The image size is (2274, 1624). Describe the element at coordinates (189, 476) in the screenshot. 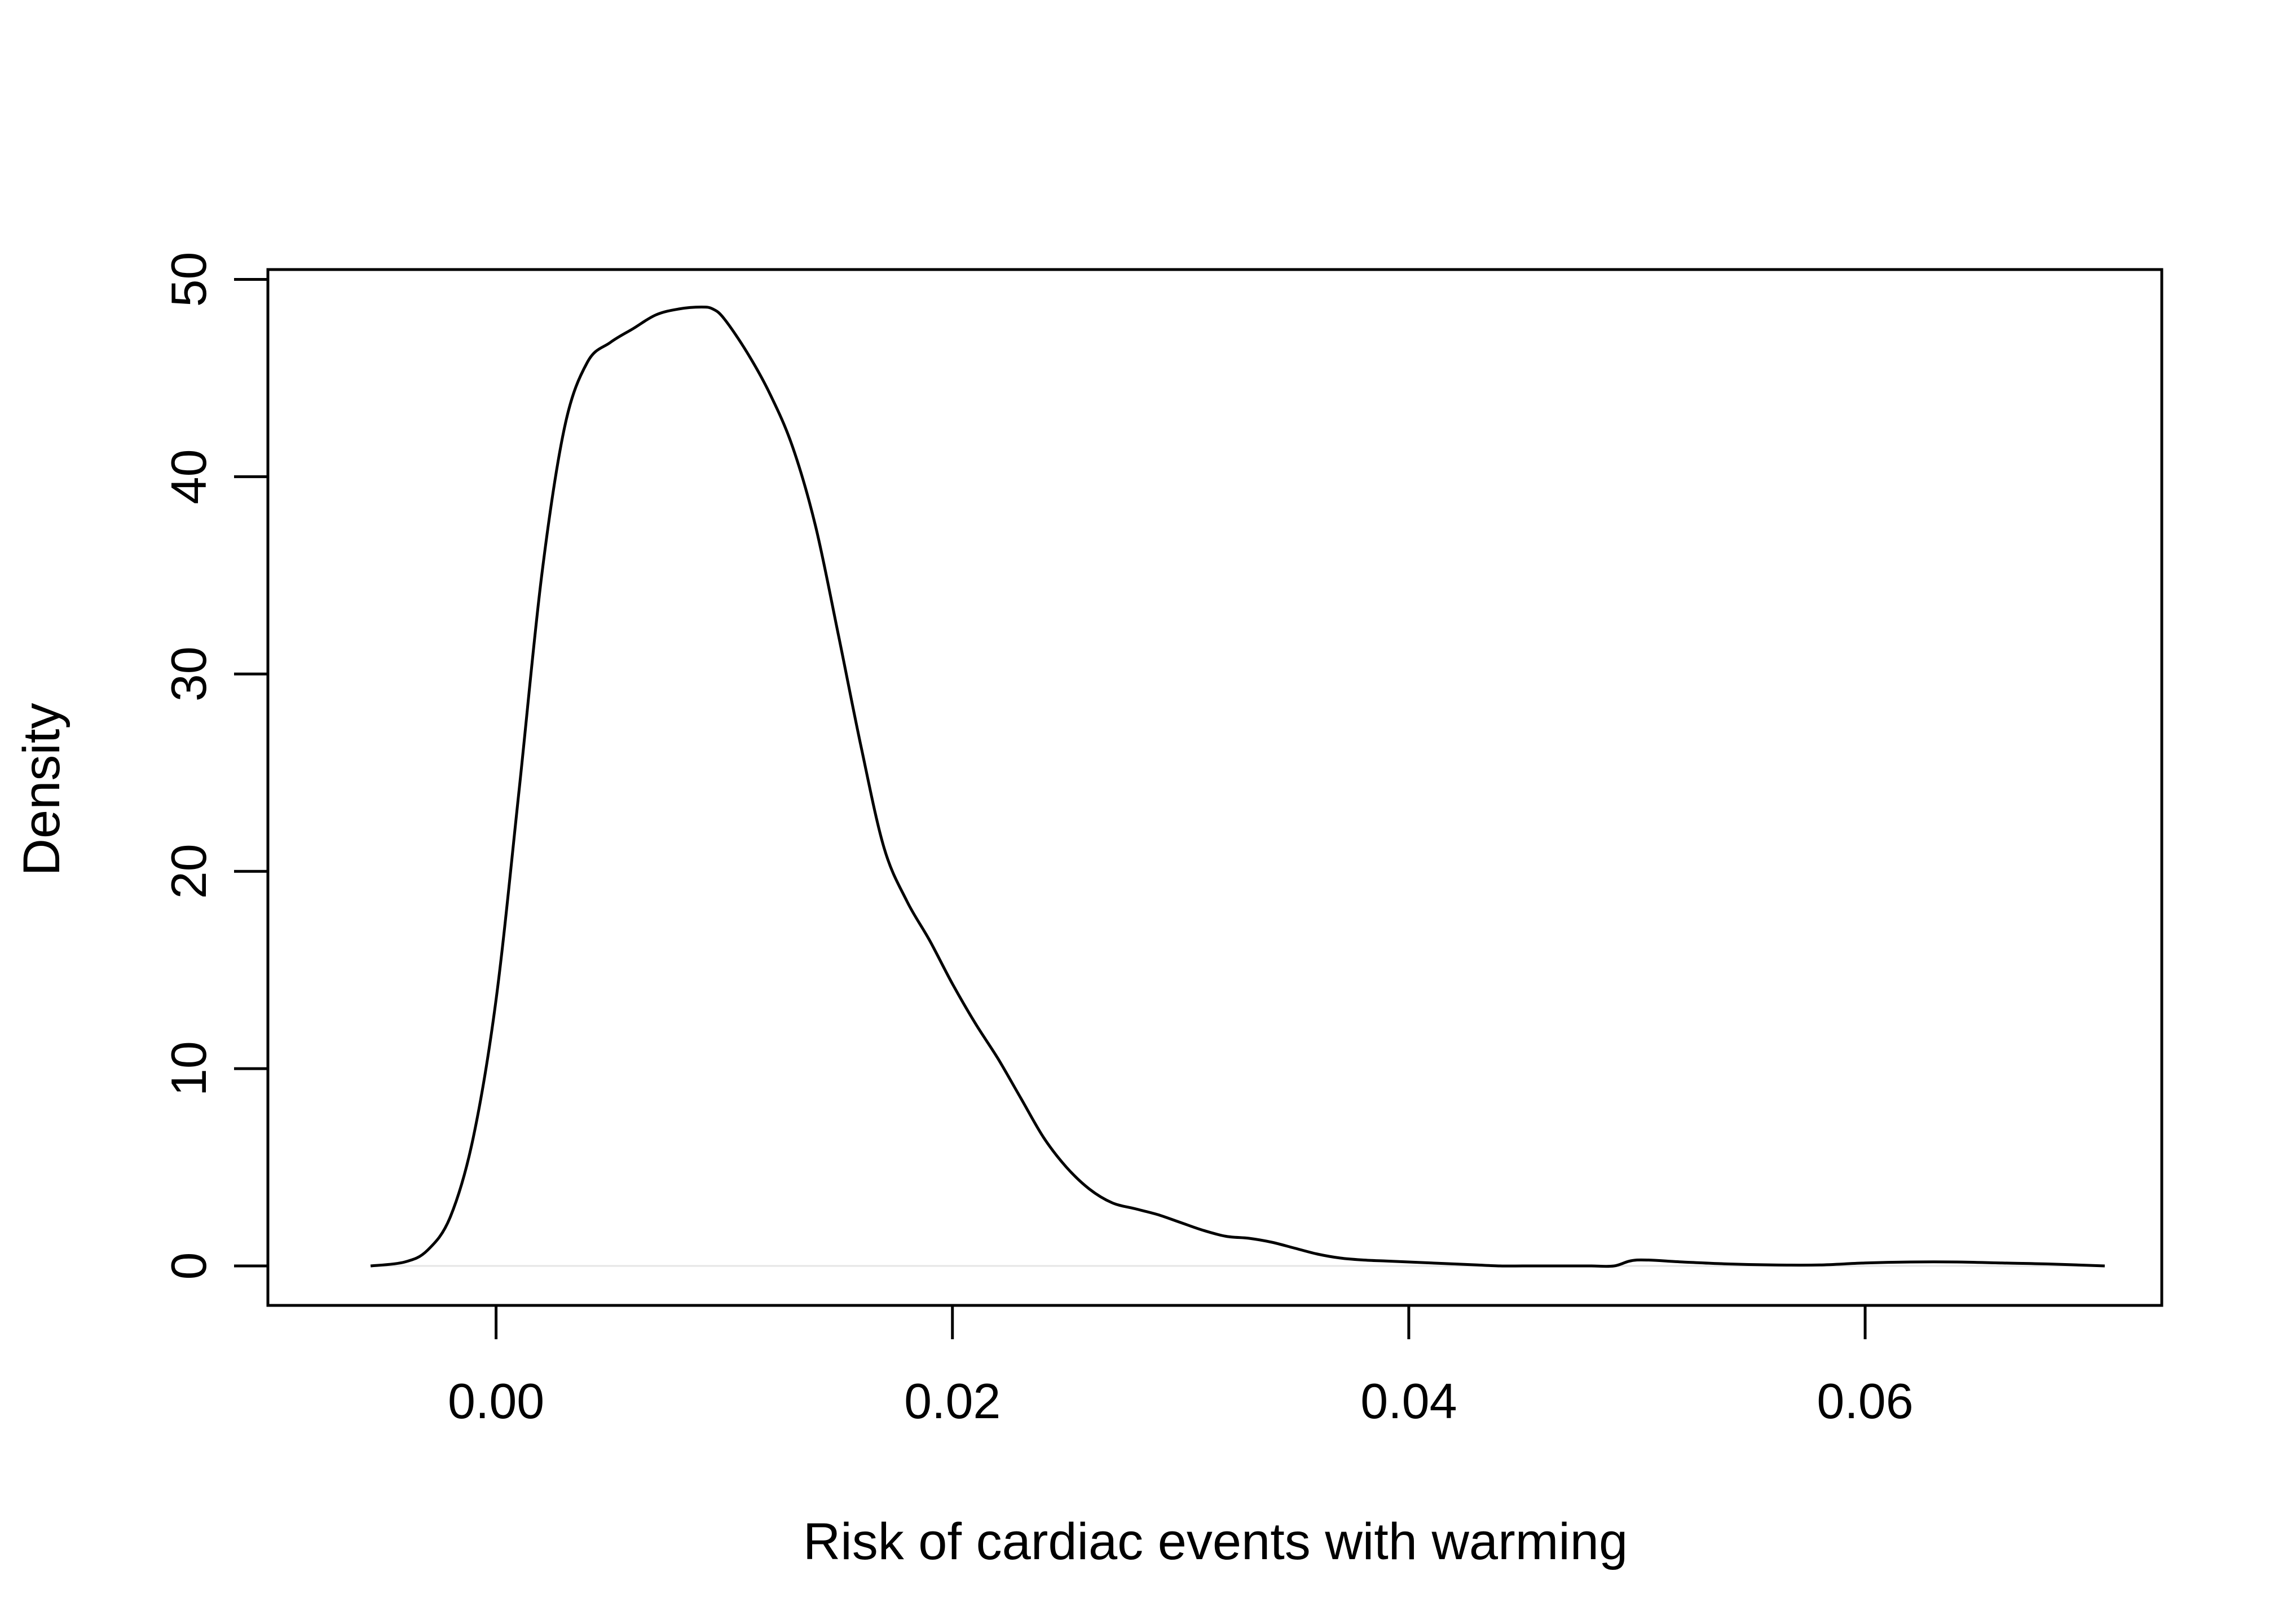

I see `y-tick-label: 40` at that location.